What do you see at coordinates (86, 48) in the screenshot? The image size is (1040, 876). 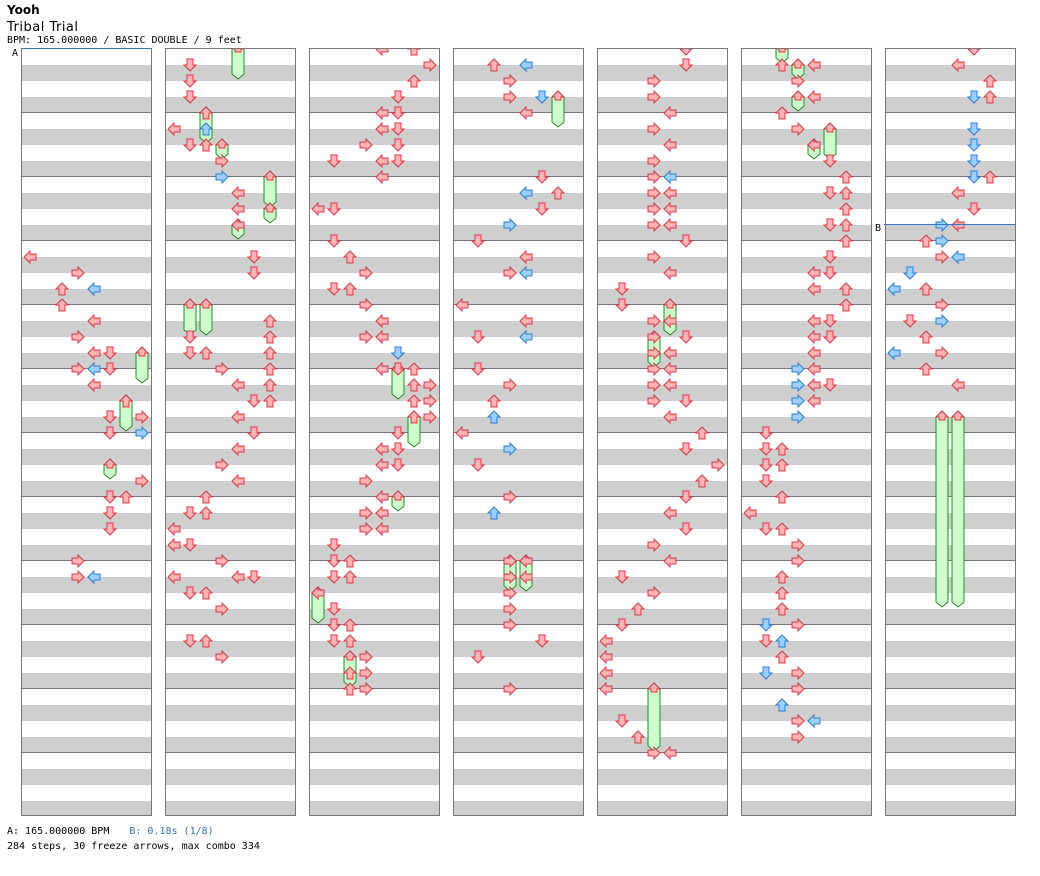 I see `bpm-change-line` at bounding box center [86, 48].